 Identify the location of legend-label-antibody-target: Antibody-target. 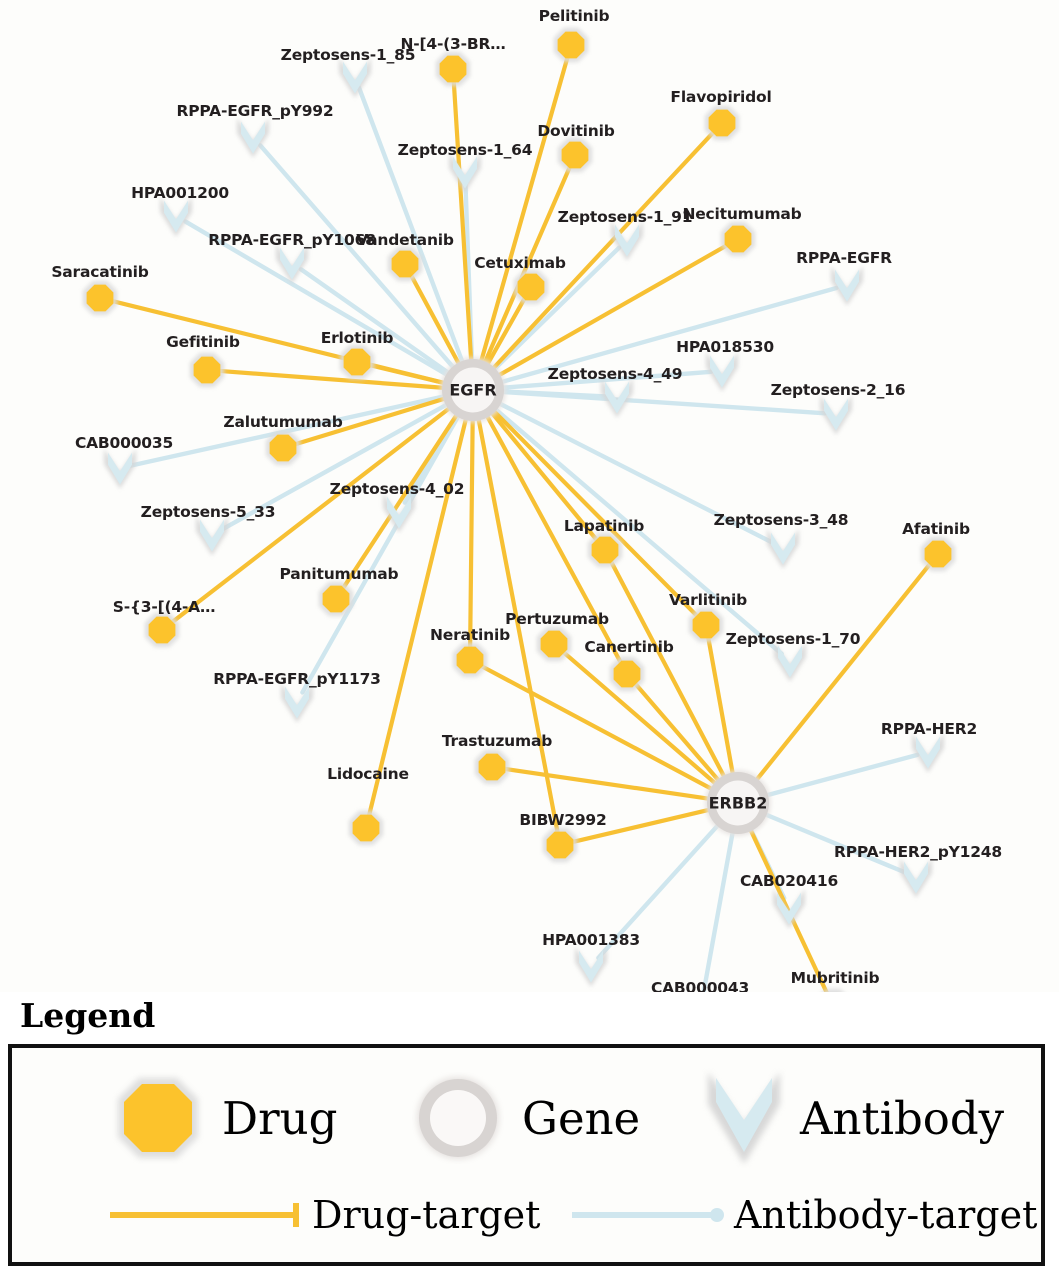
(886, 1215).